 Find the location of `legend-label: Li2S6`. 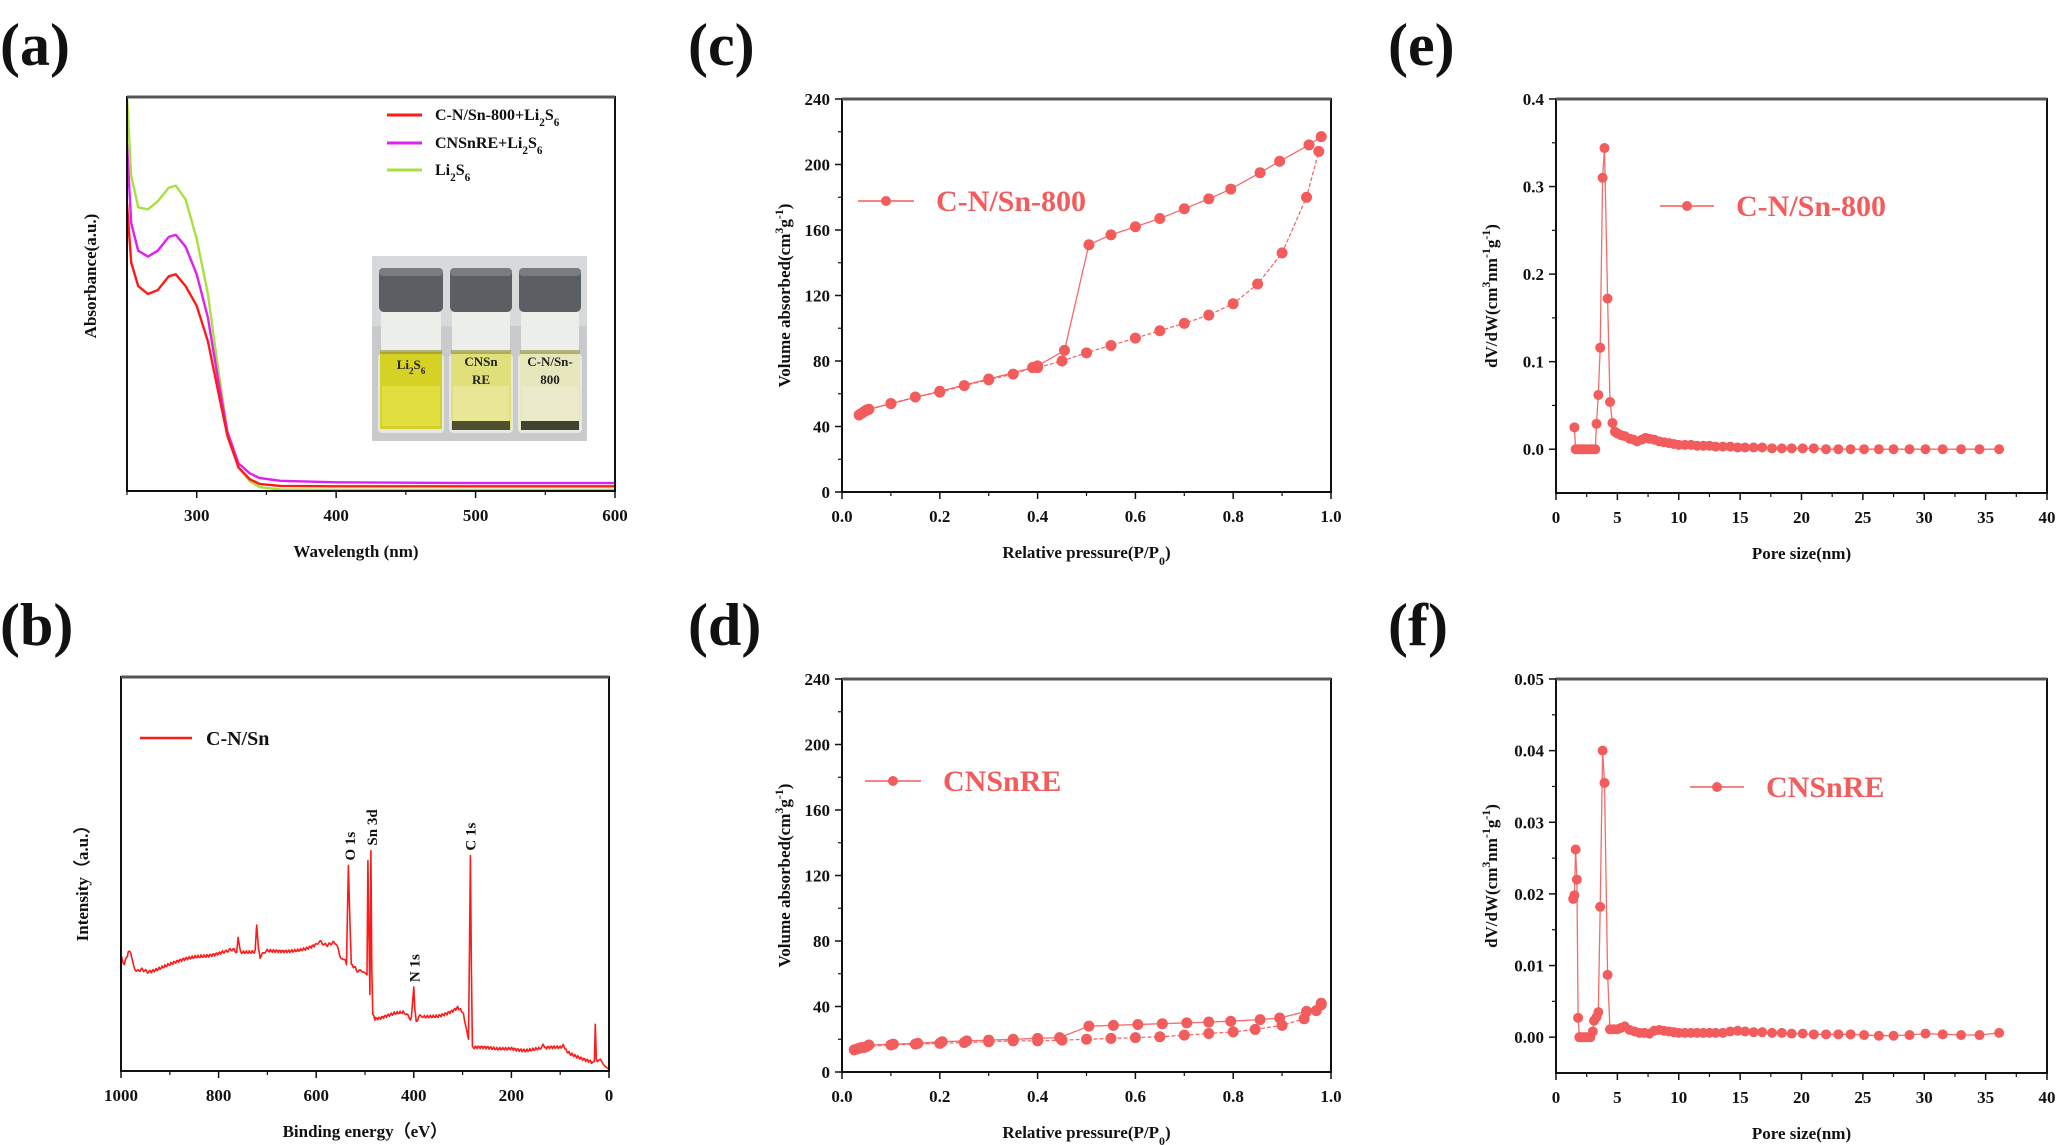

legend-label: Li2S6 is located at coordinates (453, 173).